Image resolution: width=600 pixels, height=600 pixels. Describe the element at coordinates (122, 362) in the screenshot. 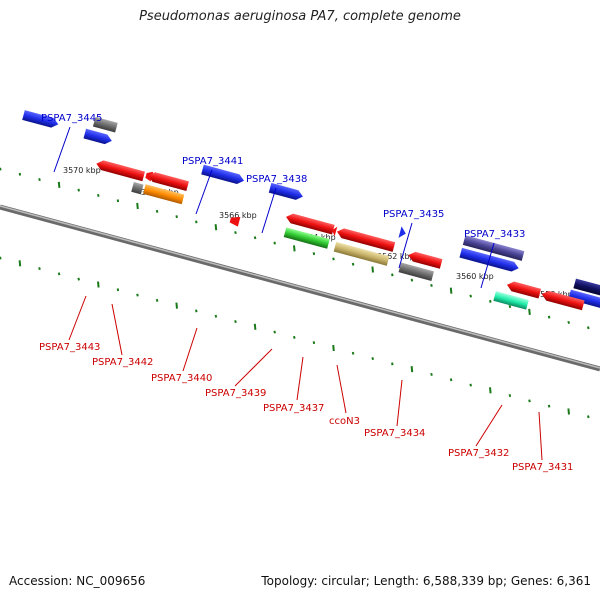

I see `gene-label-PSPA7_3442: PSPA7_3442` at that location.